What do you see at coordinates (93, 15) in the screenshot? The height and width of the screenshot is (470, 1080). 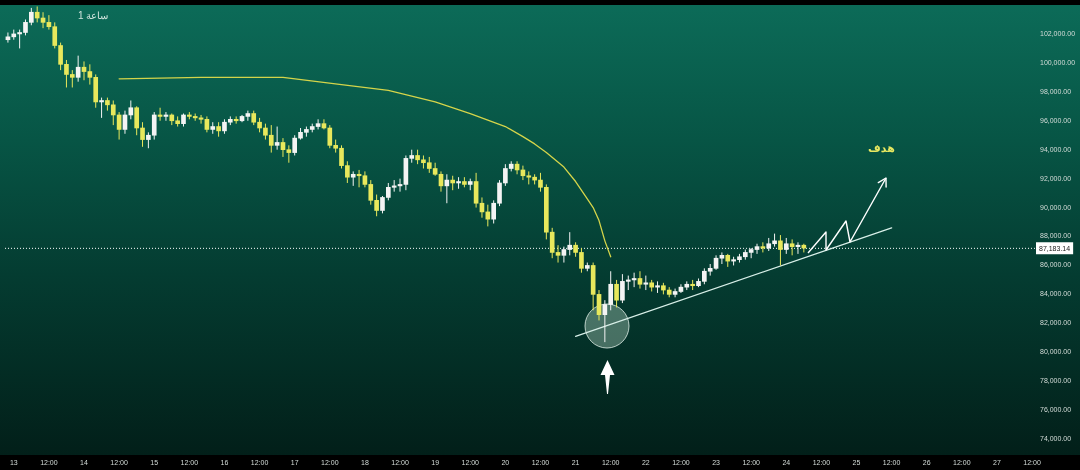 I see `text: 1 ساعة` at bounding box center [93, 15].